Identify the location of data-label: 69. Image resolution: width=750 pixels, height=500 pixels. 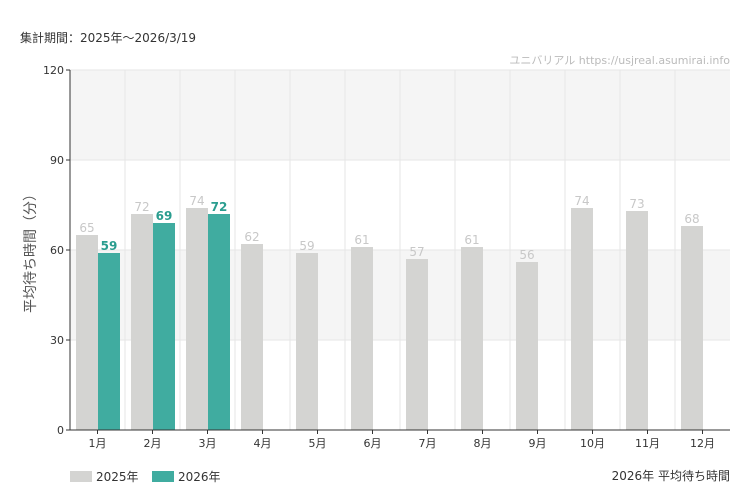
(164, 216).